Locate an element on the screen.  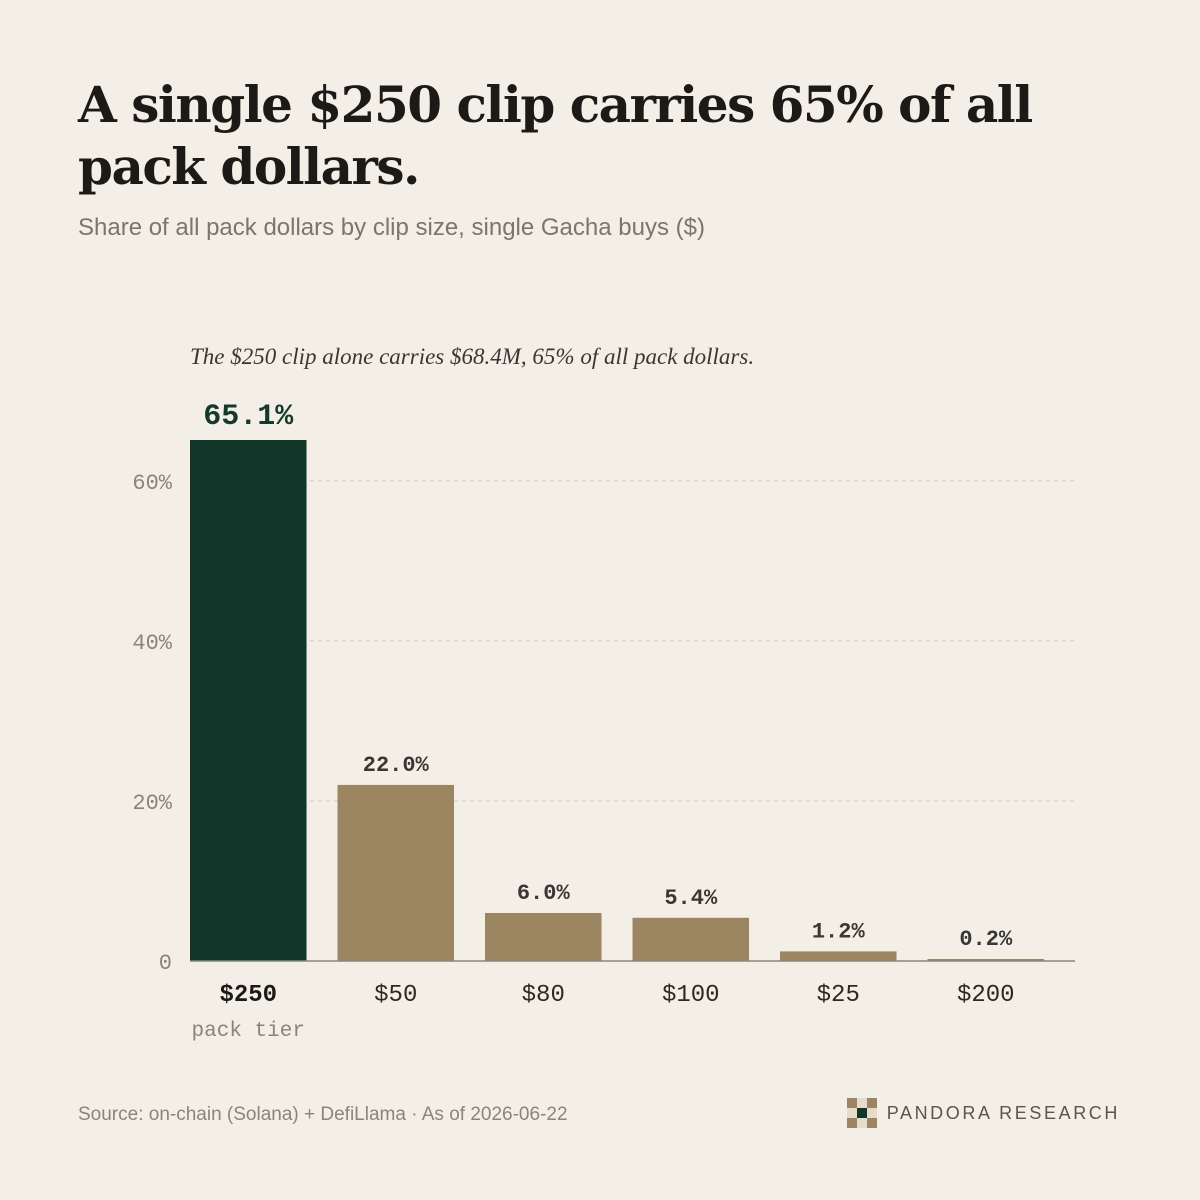
bar-value-label: 6.0% is located at coordinates (544, 893).